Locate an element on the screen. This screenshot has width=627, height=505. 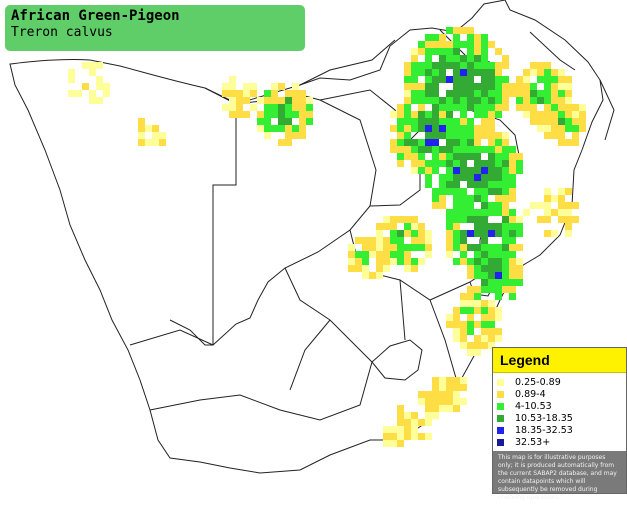
legend-label: 0.25-0.89 is located at coordinates (538, 382).